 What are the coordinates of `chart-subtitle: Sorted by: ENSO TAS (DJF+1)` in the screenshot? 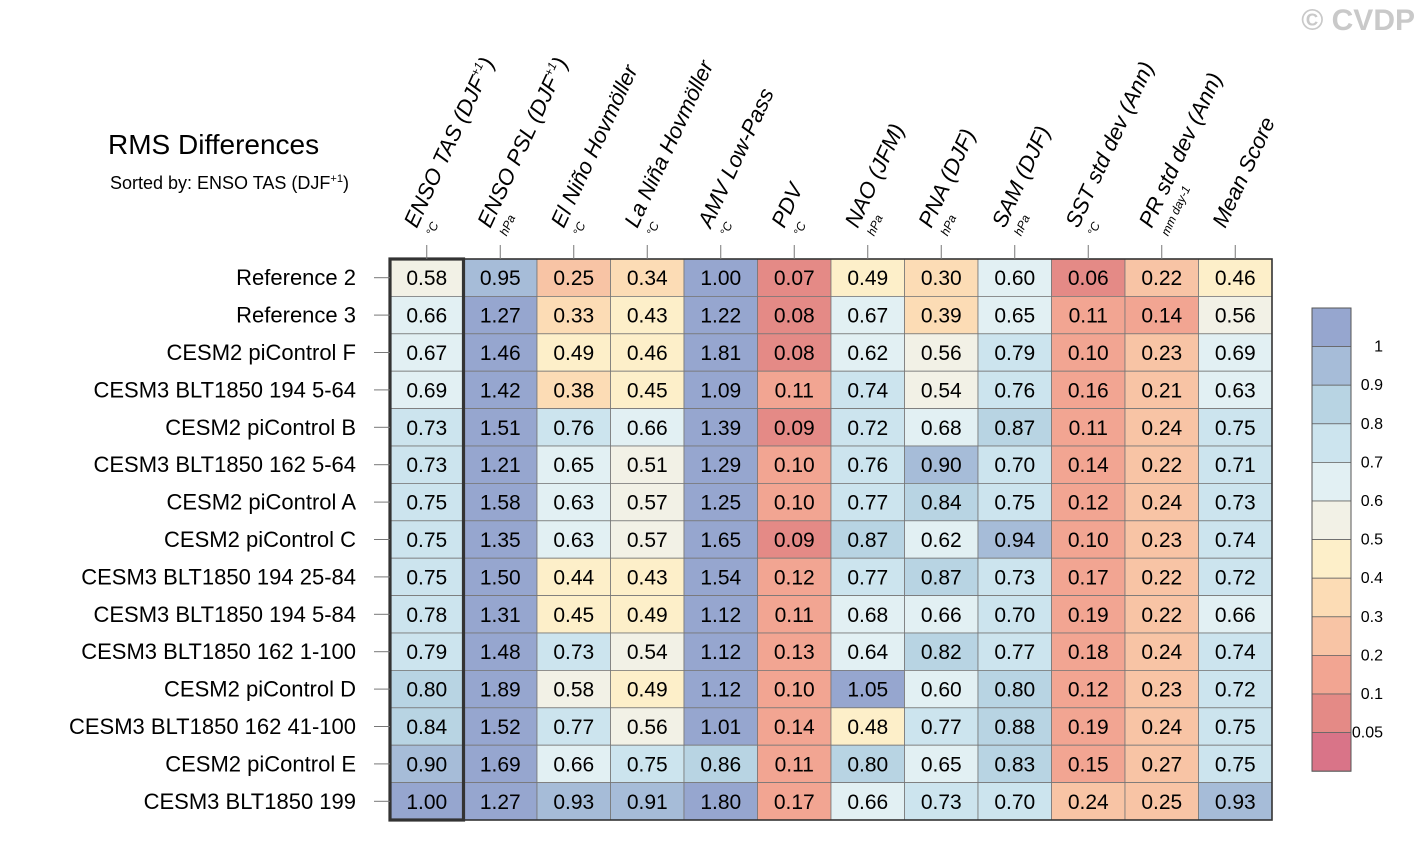 It's located at (229, 183).